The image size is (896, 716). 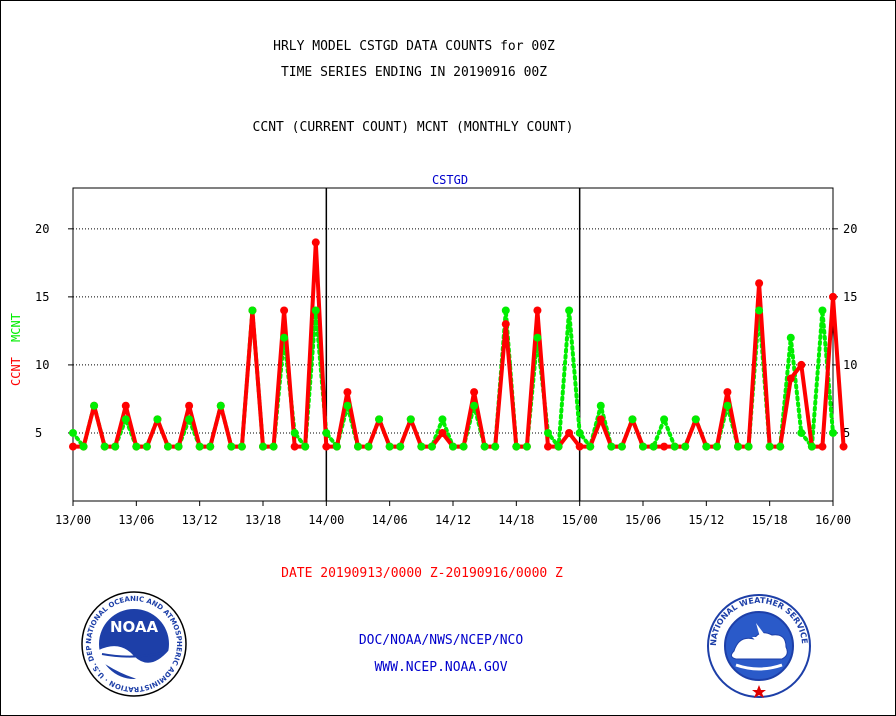 I want to click on title-line-1: HRLY MODEL CSTGD DATA COUNTS for 00Z, so click(x=414, y=46).